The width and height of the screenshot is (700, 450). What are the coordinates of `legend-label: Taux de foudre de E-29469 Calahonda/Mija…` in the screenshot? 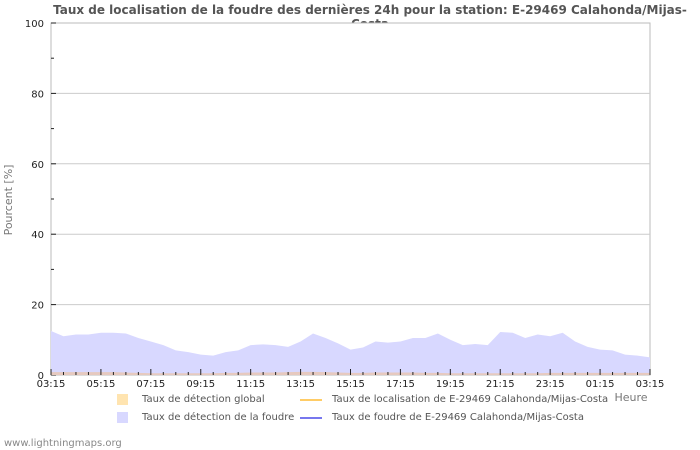 It's located at (458, 417).